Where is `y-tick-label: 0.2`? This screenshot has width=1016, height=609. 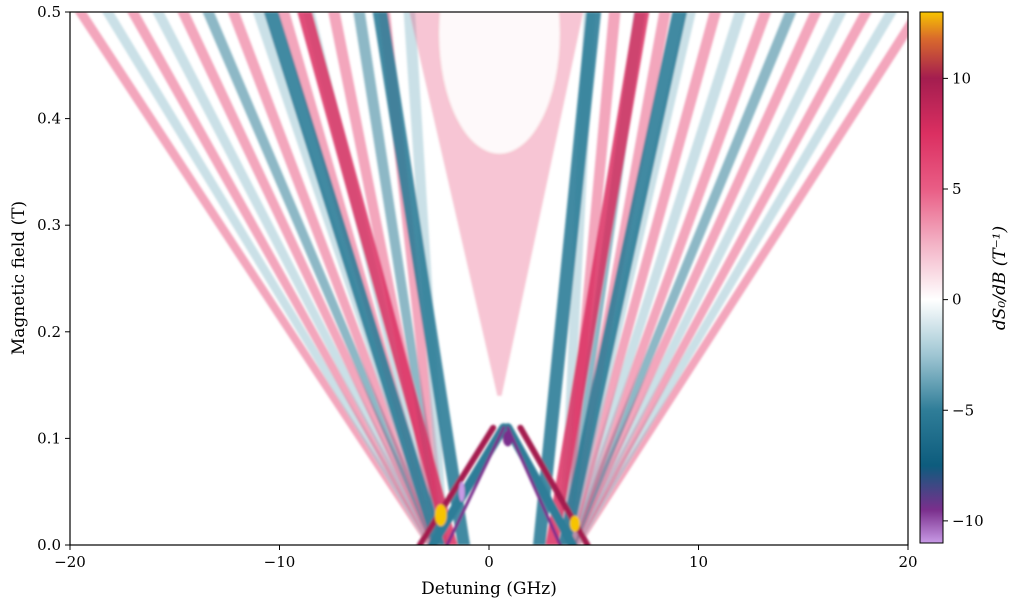
y-tick-label: 0.2 is located at coordinates (49, 332).